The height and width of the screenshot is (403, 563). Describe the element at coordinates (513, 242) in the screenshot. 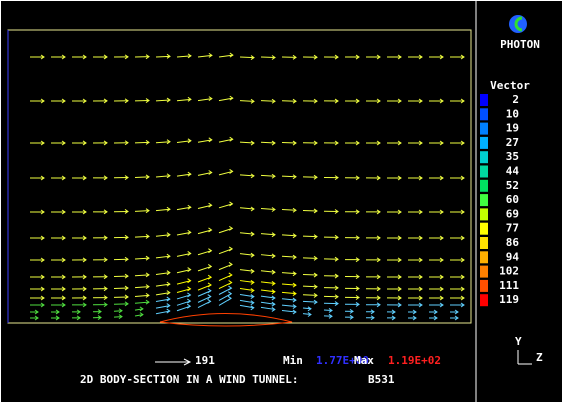

I see `legend-label: 86` at that location.